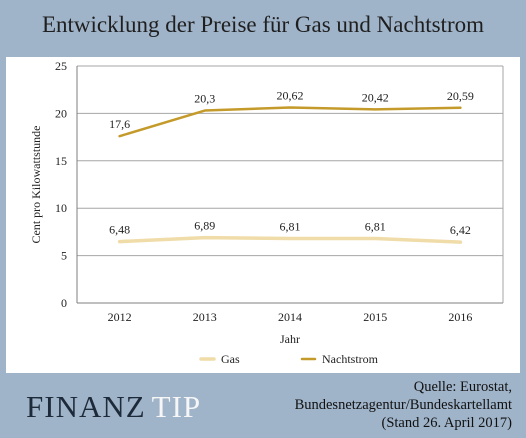 This screenshot has height=438, width=526. I want to click on data-label-nachtstrom-2012: 17,6, so click(119, 124).